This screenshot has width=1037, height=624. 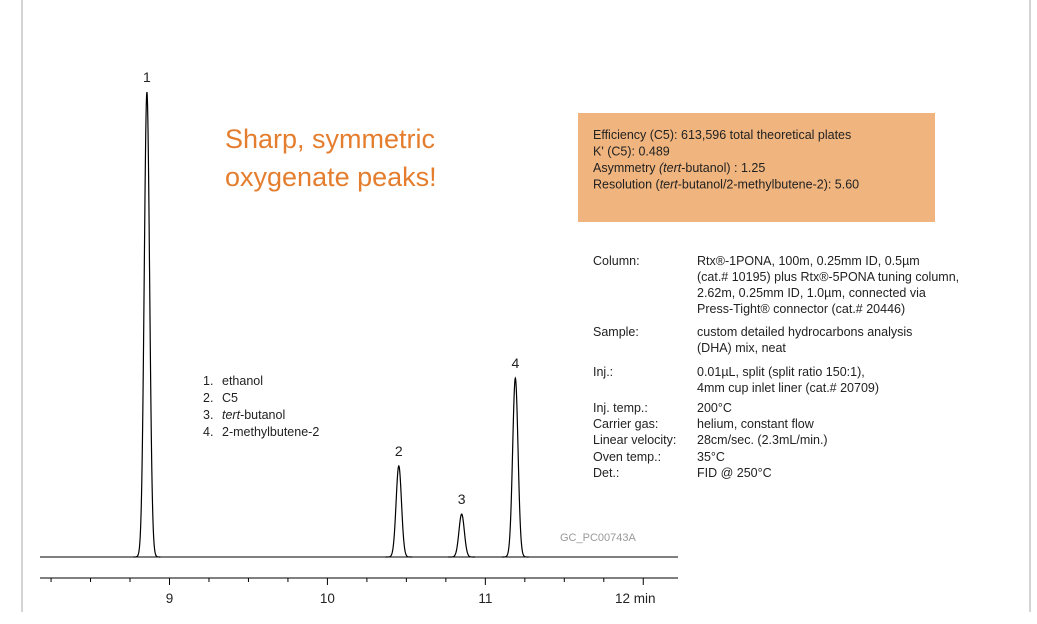 What do you see at coordinates (756, 424) in the screenshot?
I see `condition-value: helium, constant flow` at bounding box center [756, 424].